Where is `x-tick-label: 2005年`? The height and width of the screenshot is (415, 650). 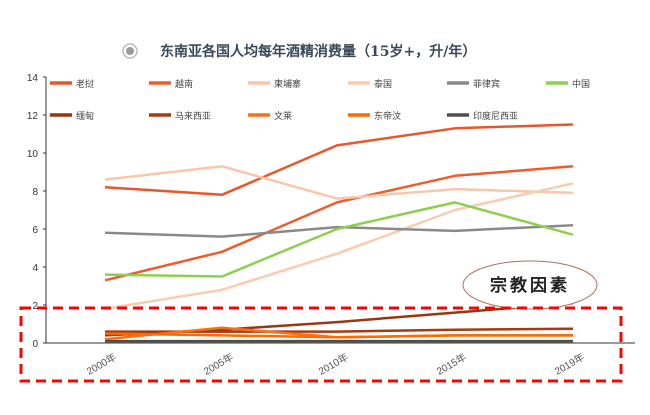 x-tick-label: 2005年 is located at coordinates (218, 363).